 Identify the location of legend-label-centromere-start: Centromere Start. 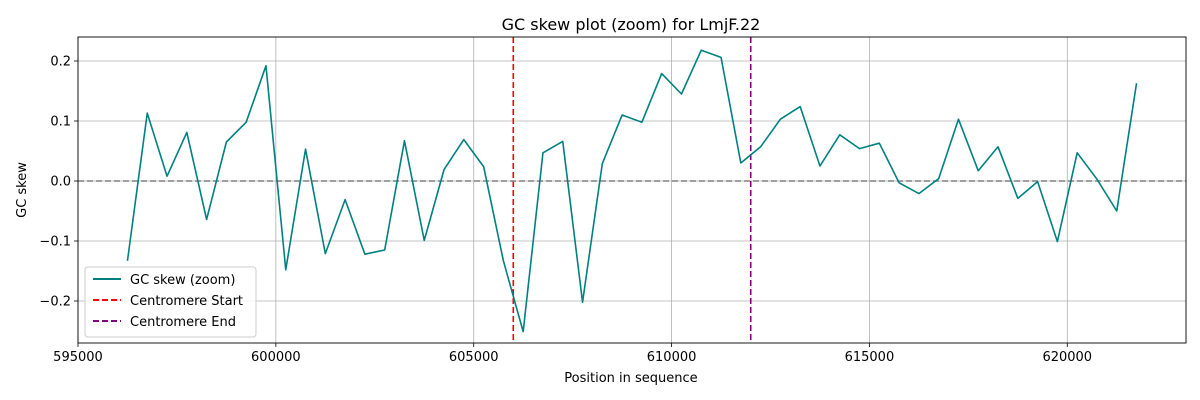
(186, 301).